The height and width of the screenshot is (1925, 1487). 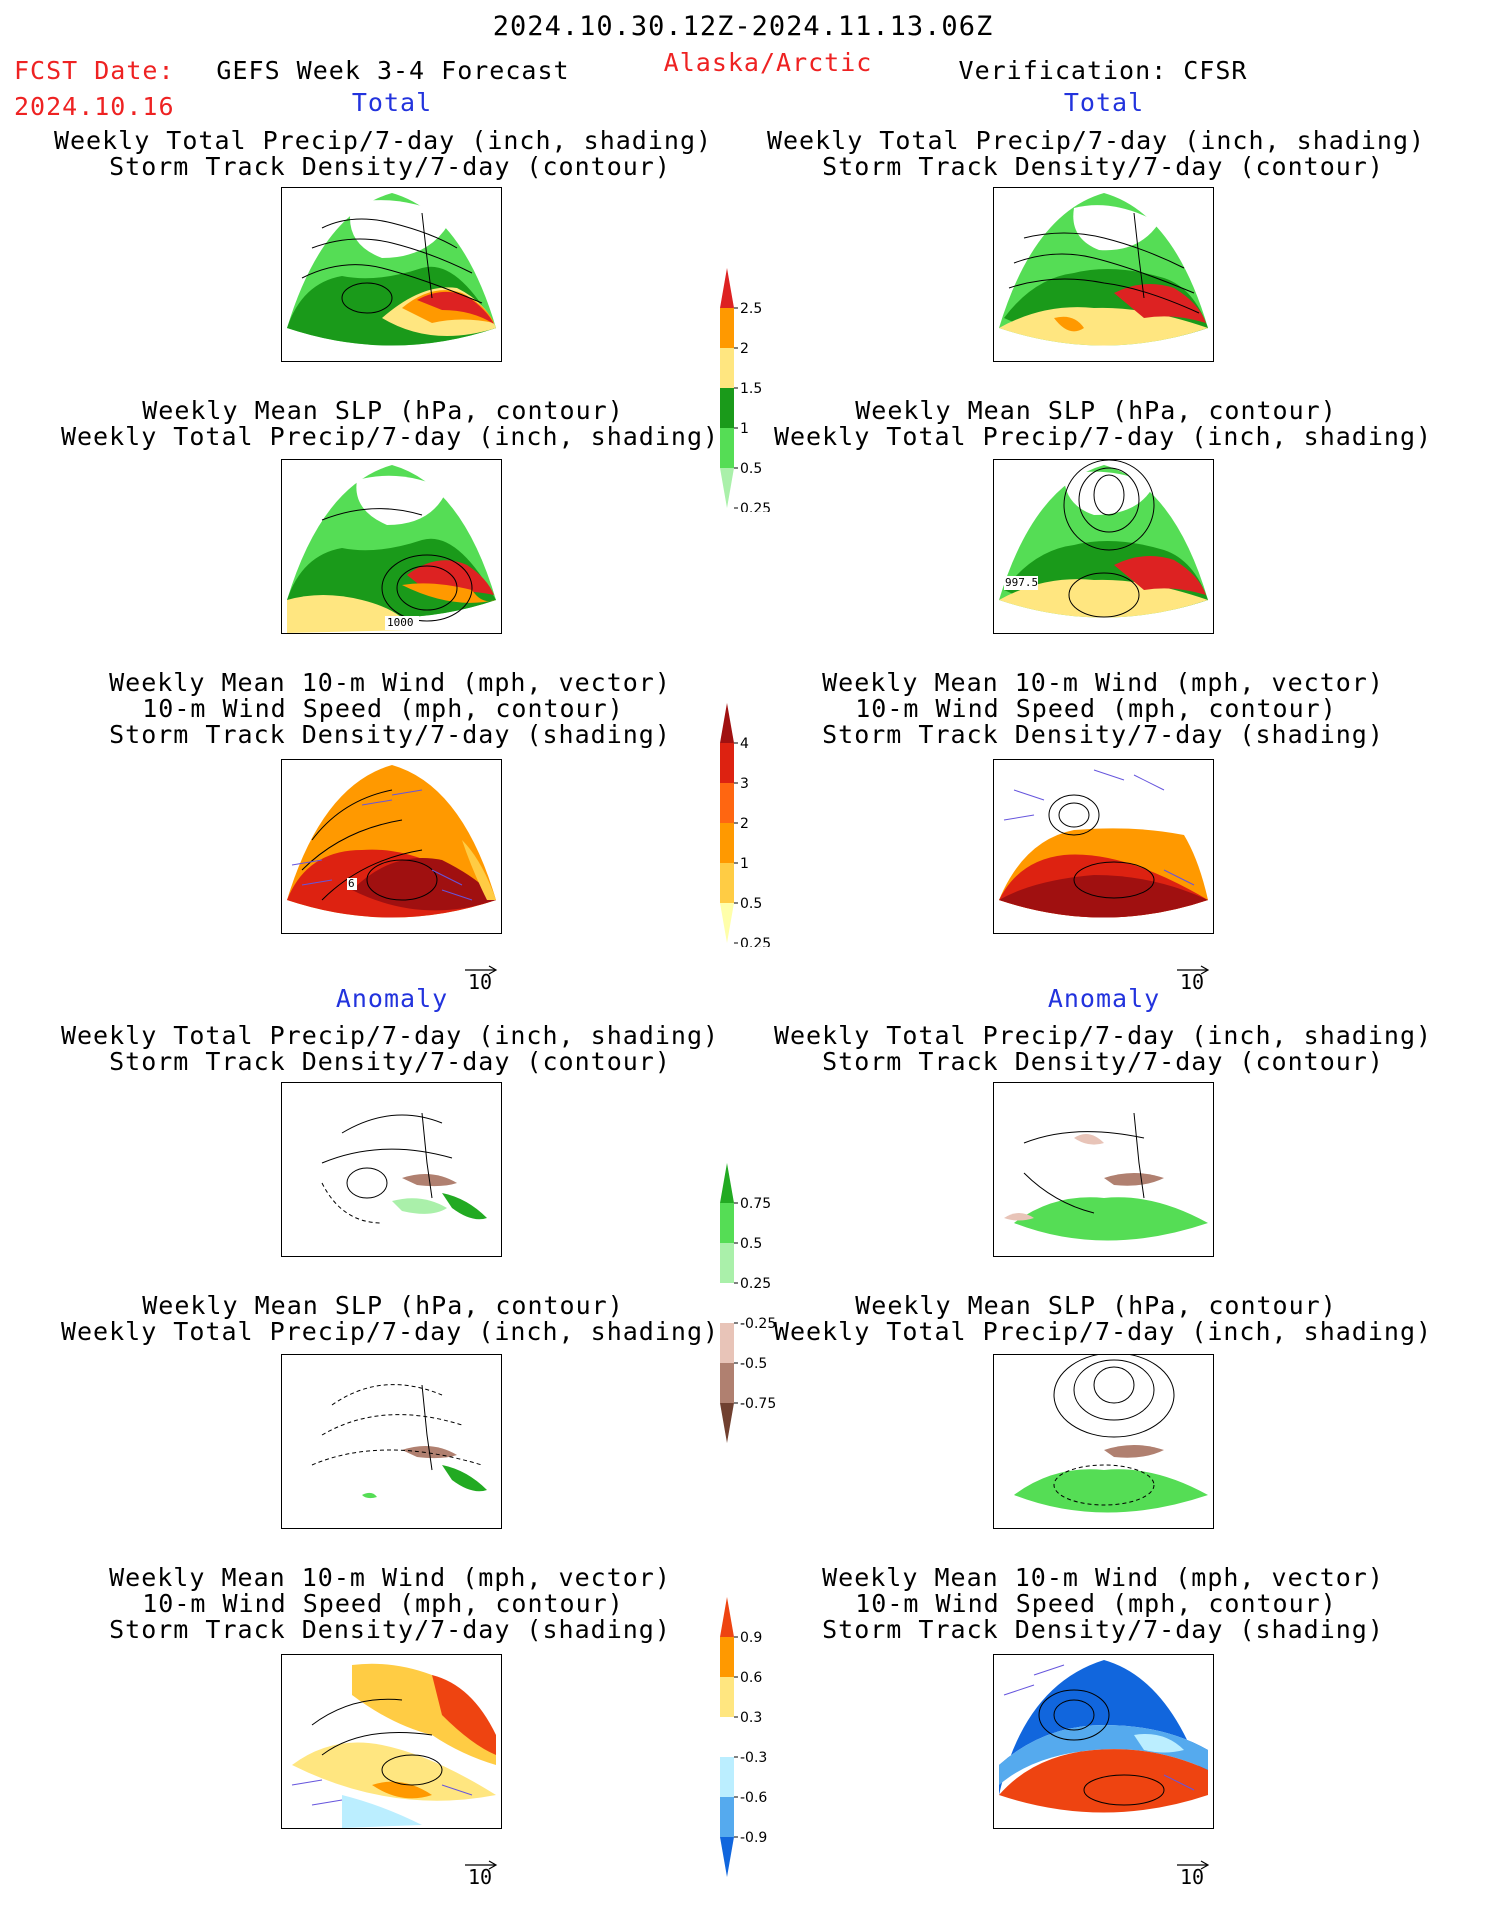 I want to click on map-total-precip-verification, so click(x=1103, y=274).